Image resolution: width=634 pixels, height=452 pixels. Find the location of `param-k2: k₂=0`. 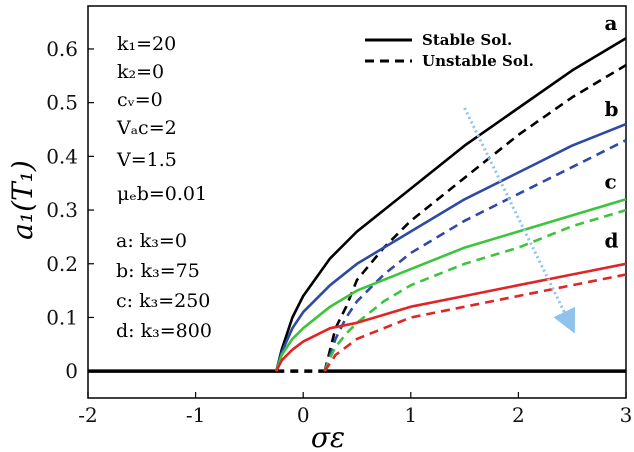

param-k2: k₂=0 is located at coordinates (140, 72).